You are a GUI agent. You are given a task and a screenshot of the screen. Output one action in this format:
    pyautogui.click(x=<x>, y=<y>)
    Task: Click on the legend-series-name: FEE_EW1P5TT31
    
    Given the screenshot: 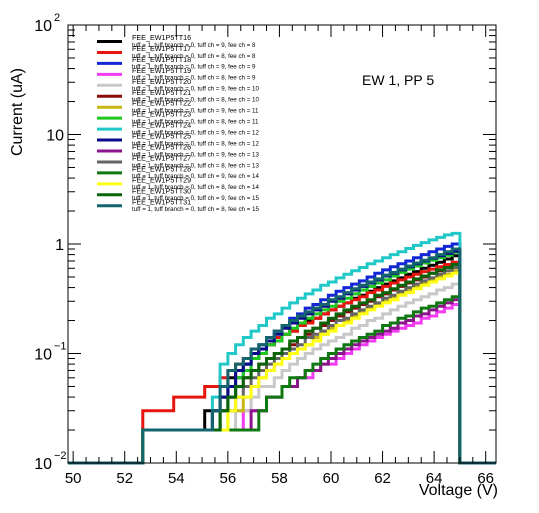 What is the action you would take?
    pyautogui.click(x=161, y=201)
    